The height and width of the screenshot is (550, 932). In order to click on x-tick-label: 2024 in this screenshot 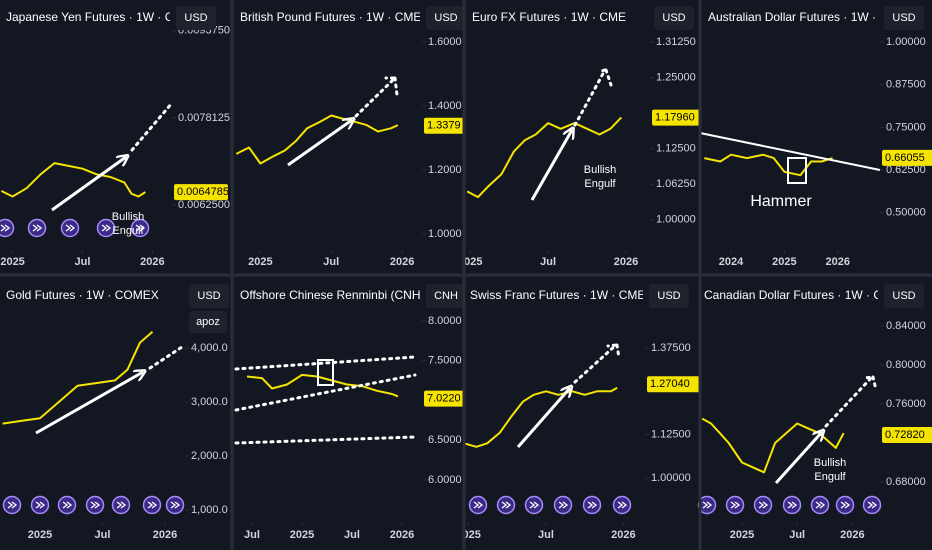, I will do `click(731, 262)`.